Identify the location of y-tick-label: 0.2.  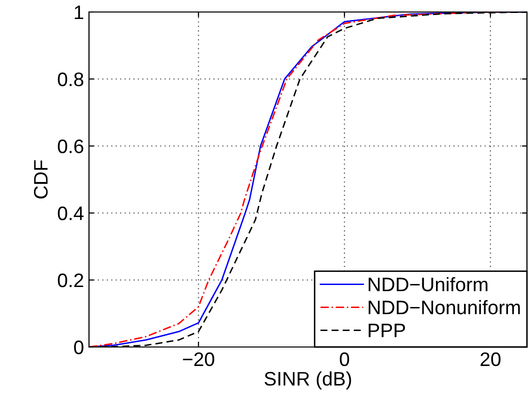
(71, 280).